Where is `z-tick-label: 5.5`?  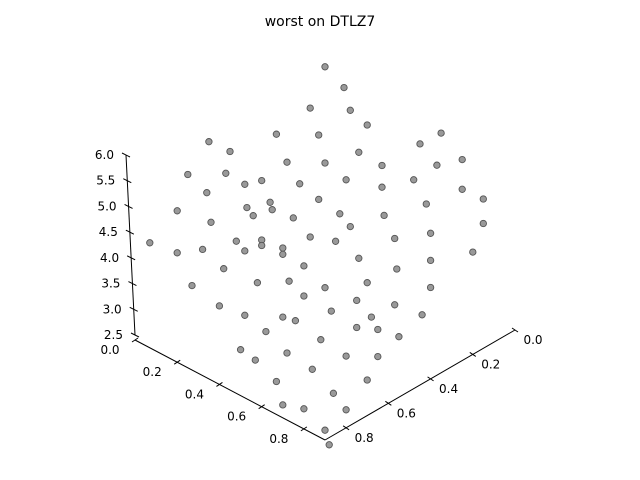 z-tick-label: 5.5 is located at coordinates (105, 181).